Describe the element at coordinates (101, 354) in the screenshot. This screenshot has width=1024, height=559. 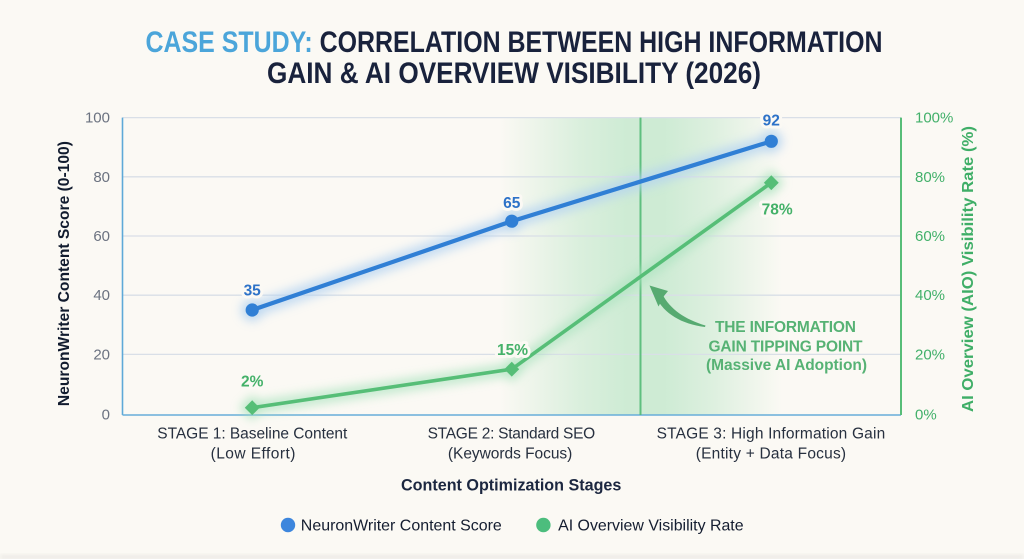
I see `svg-text: 20` at that location.